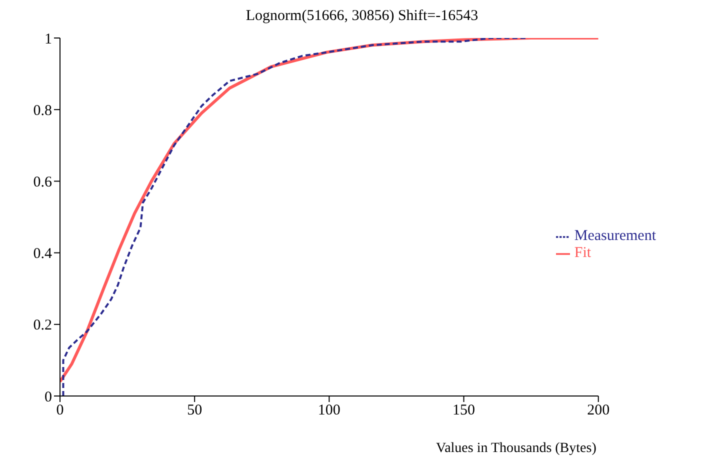 The width and height of the screenshot is (724, 472). What do you see at coordinates (42, 326) in the screenshot?
I see `y-tick-label: 0.2` at bounding box center [42, 326].